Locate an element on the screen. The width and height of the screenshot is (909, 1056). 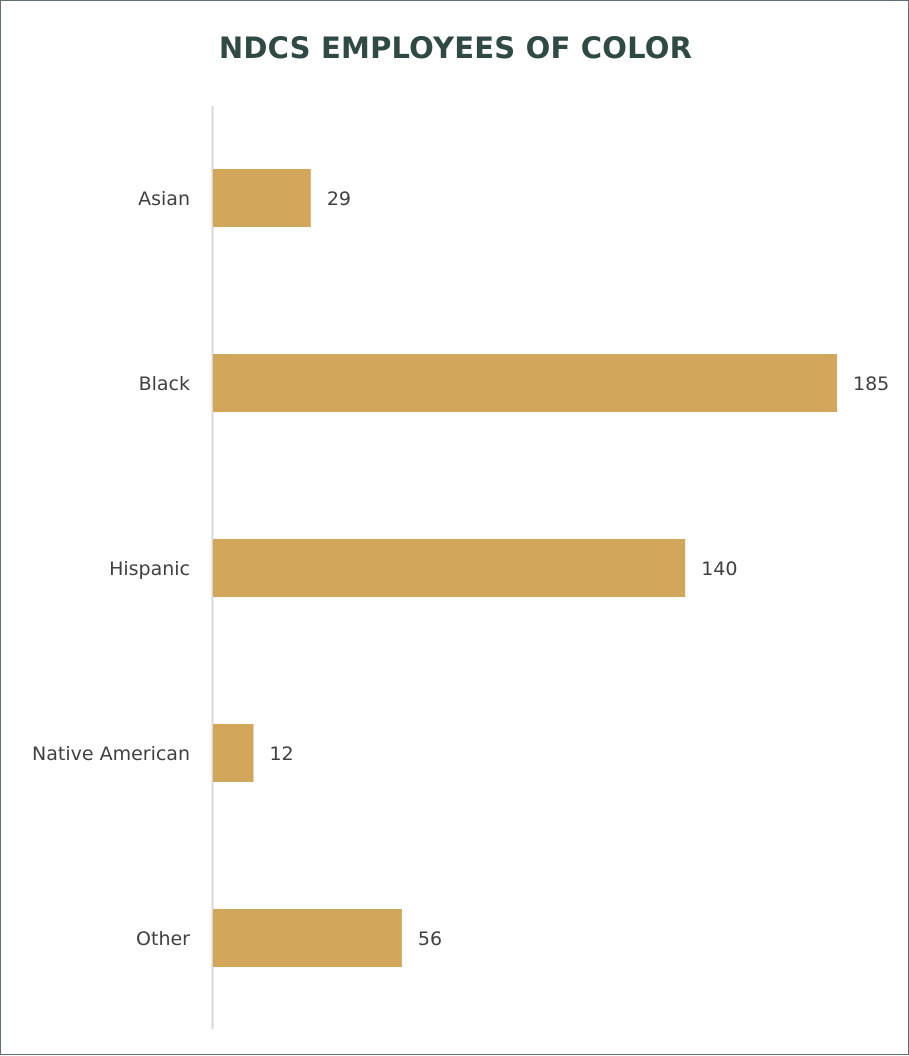
category-labels-group: Asian Black Hispanic Native American Other is located at coordinates (111, 569).